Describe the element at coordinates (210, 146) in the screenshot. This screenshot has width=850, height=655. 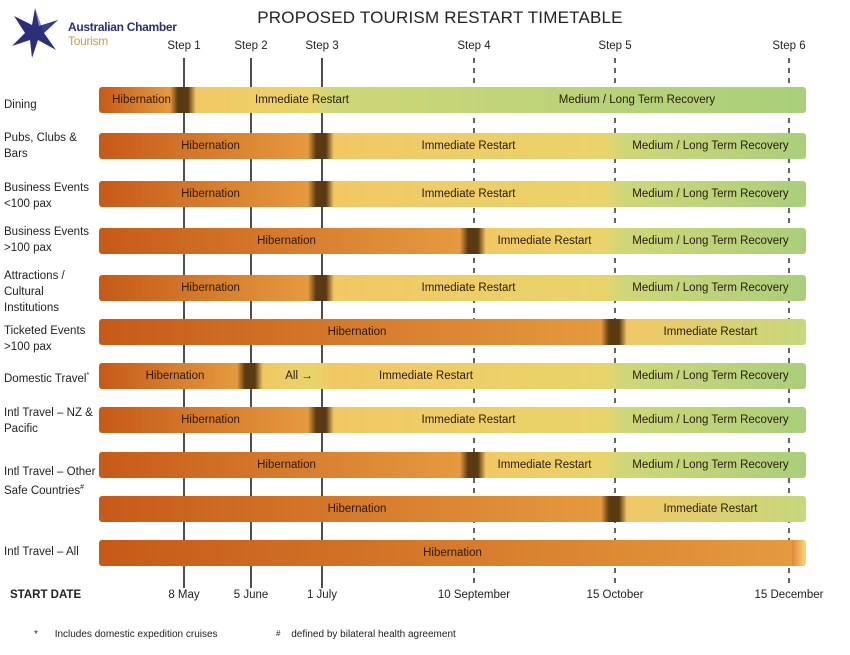
I see `phase-label-row2-1: Hibernation` at that location.